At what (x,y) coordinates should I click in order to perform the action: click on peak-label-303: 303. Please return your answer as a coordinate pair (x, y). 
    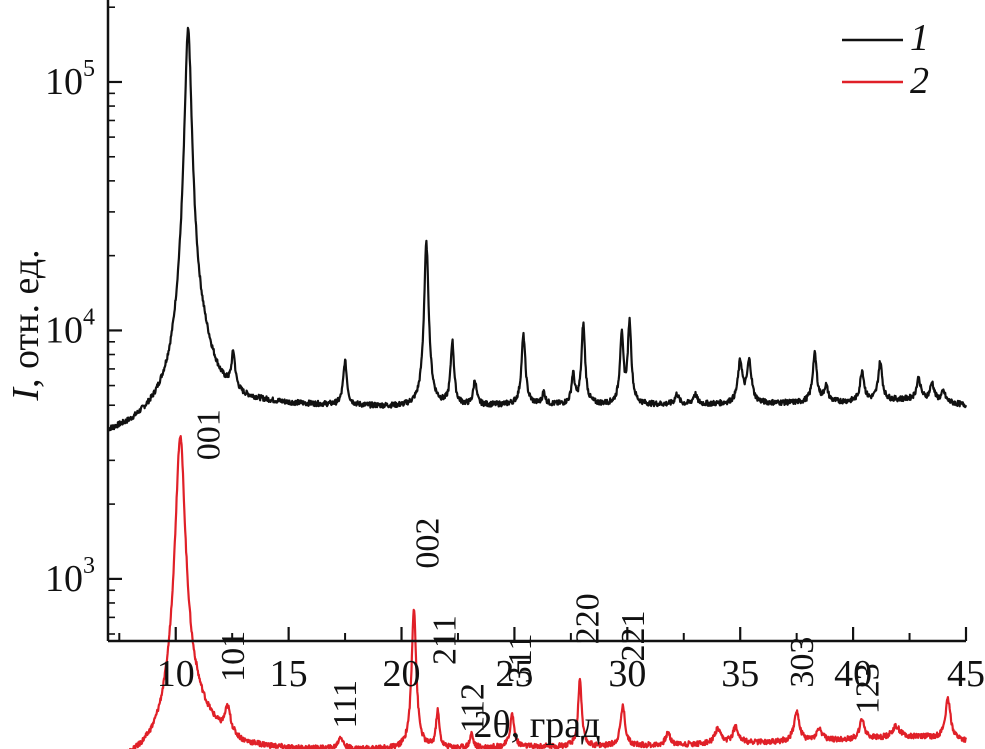
    Looking at the image, I should click on (802, 662).